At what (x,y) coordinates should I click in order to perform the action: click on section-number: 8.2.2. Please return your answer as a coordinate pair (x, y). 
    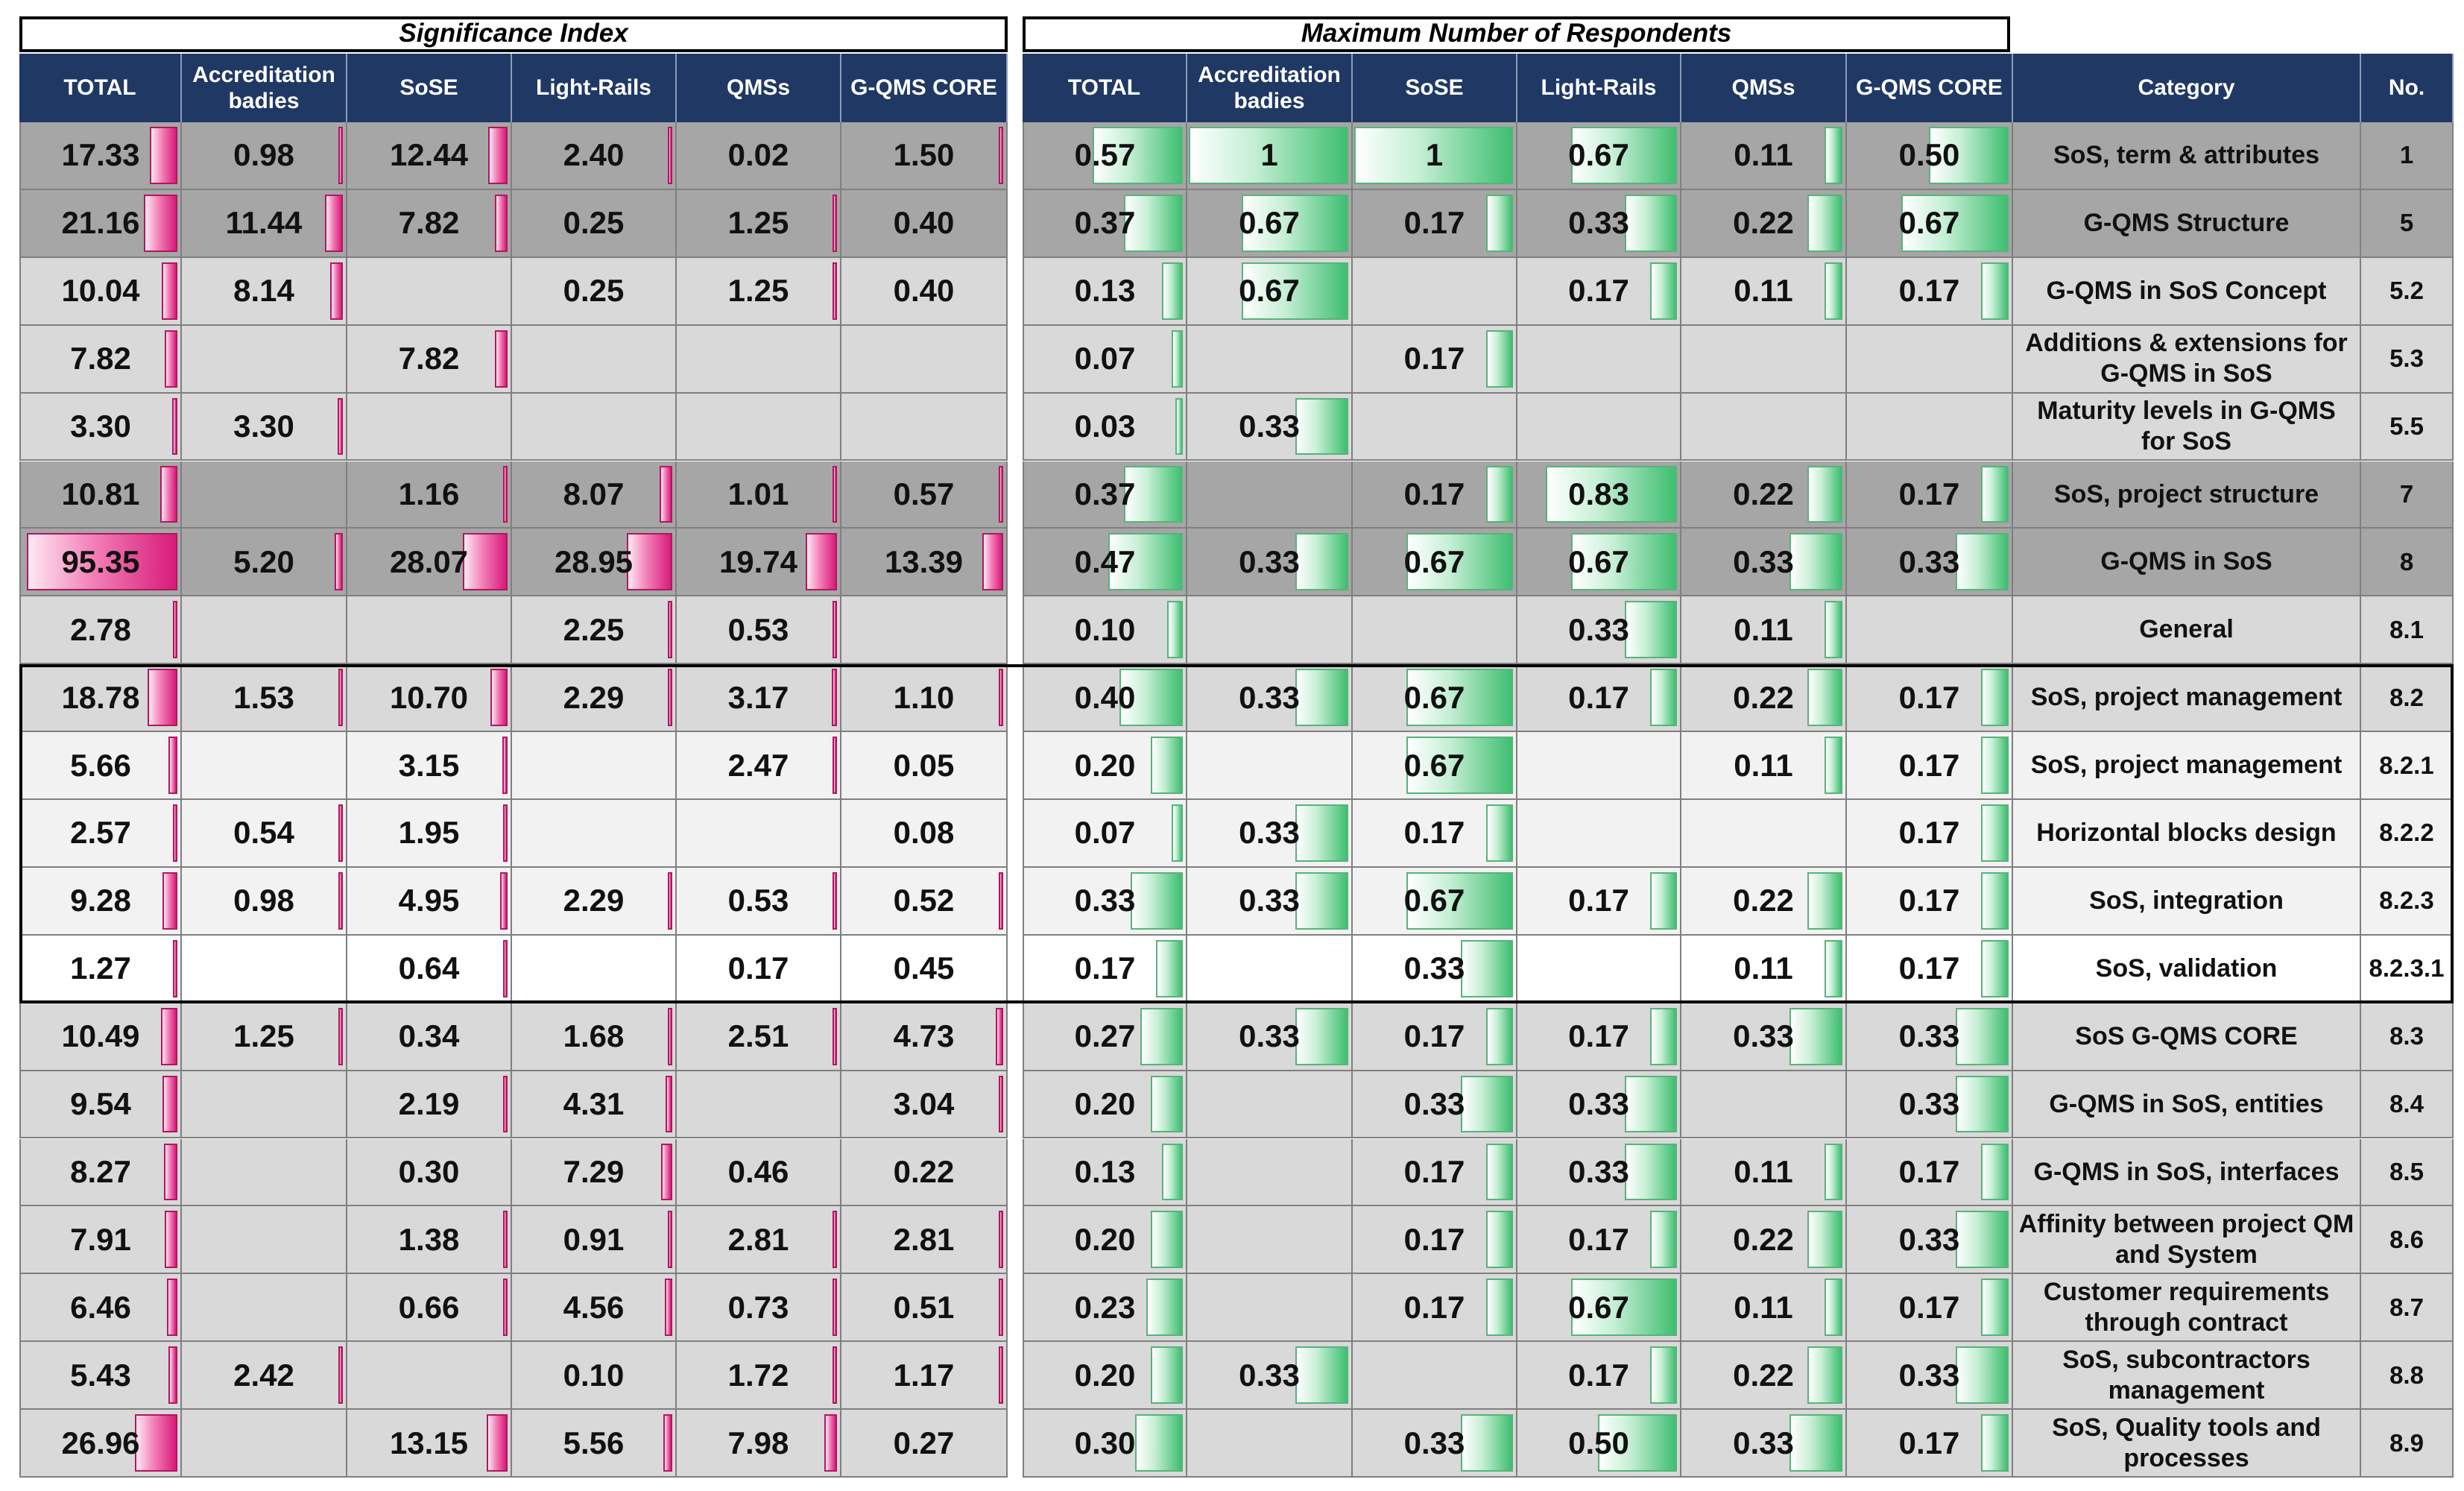
    Looking at the image, I should click on (2406, 833).